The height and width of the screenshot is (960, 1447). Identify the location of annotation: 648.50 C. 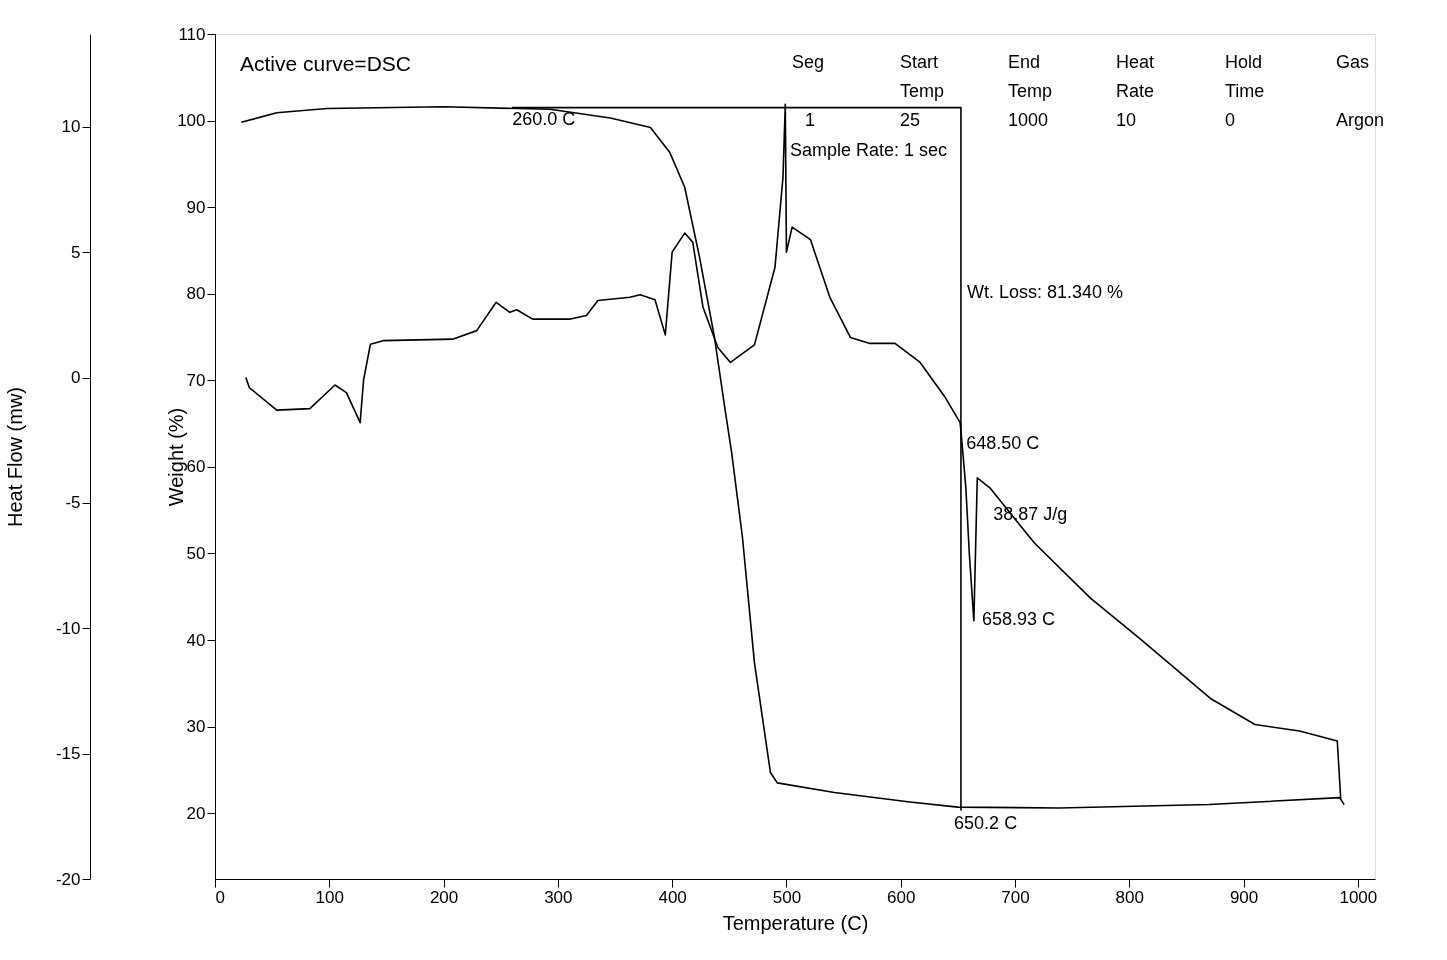
(1003, 443).